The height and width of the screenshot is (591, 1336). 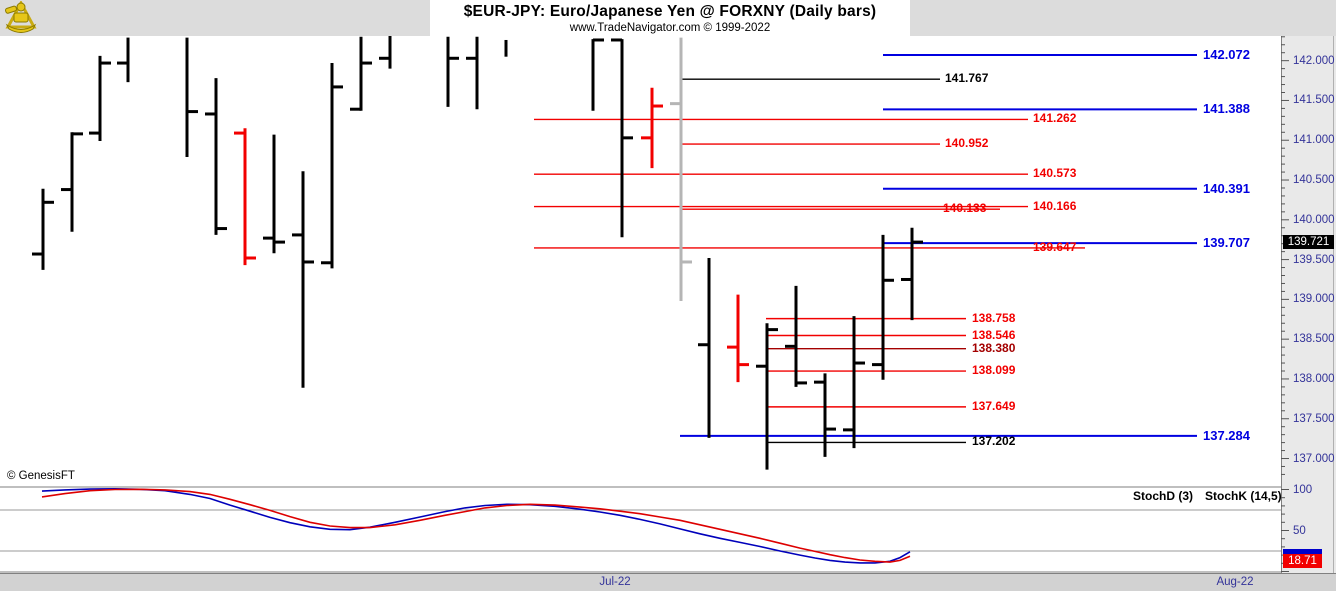 What do you see at coordinates (1314, 378) in the screenshot?
I see `price-axis-label: 138.000` at bounding box center [1314, 378].